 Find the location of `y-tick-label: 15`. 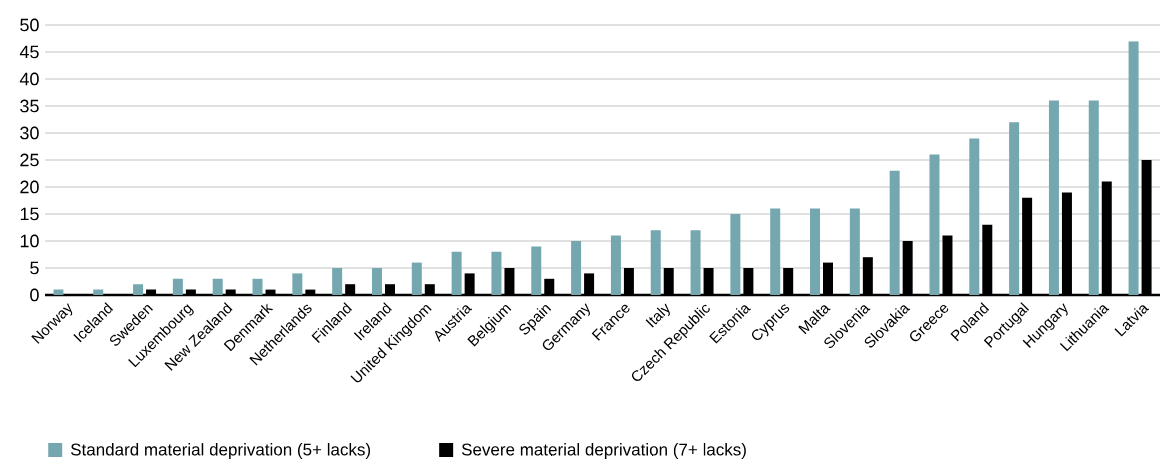

y-tick-label: 15 is located at coordinates (29, 214).